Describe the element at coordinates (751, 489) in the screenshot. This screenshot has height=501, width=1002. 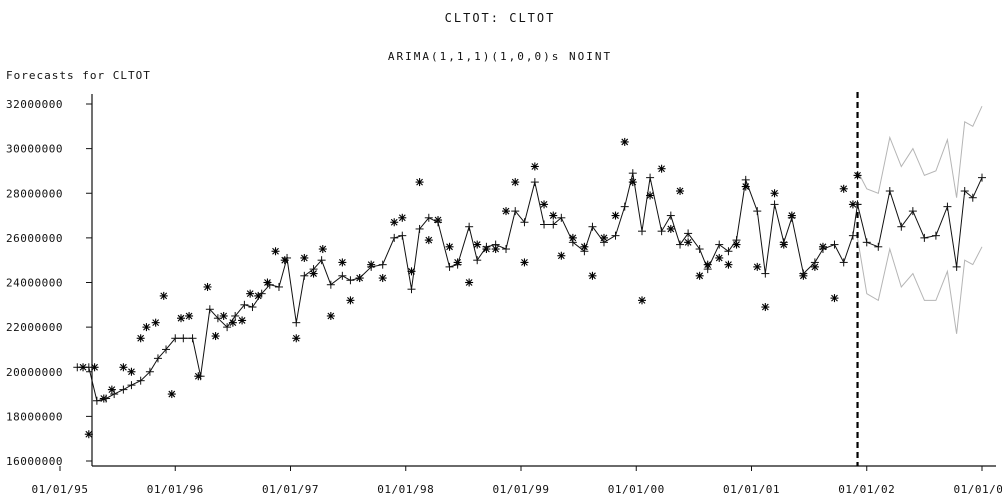
I see `x-tick-label: 01/01/01` at that location.